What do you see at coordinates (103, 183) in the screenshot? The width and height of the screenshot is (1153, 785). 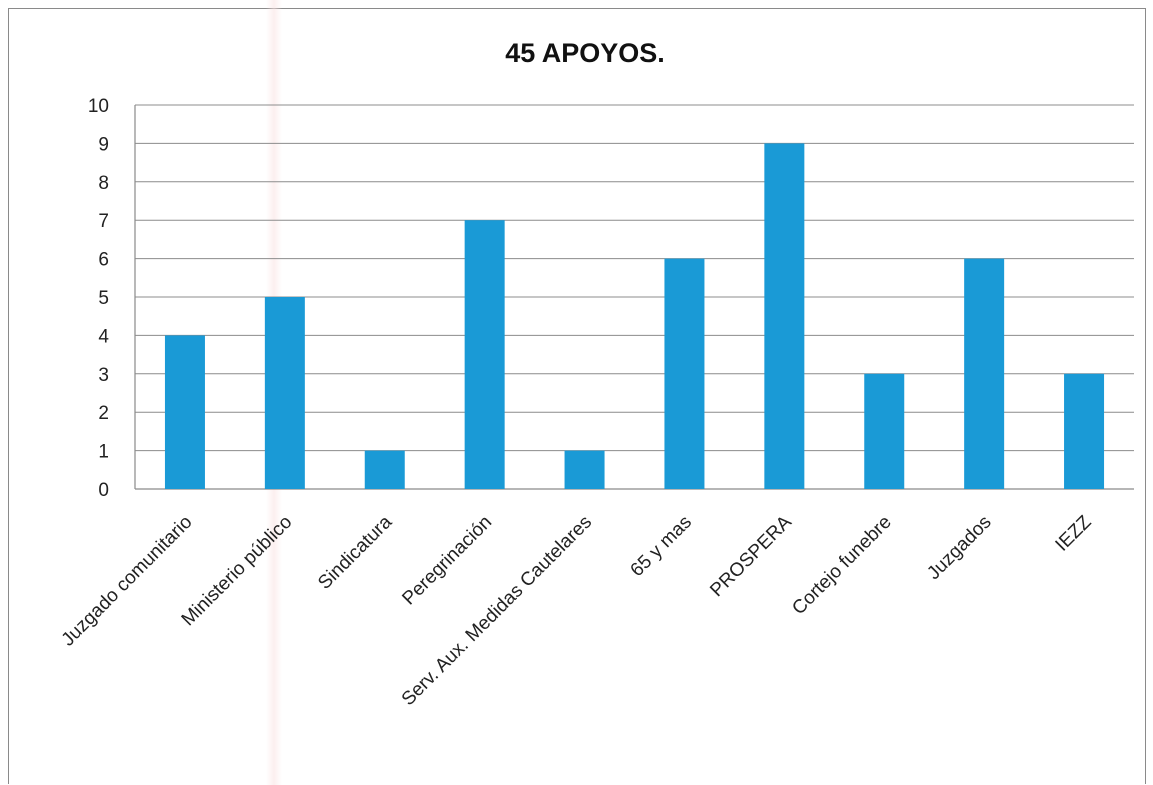 I see `y-tick-label: 8` at bounding box center [103, 183].